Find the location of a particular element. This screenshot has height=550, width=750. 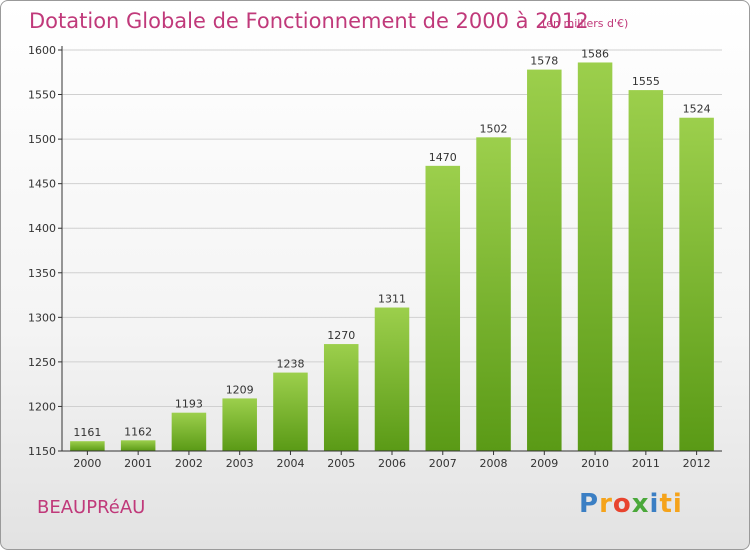

x-tick-label: 2007 is located at coordinates (443, 463).